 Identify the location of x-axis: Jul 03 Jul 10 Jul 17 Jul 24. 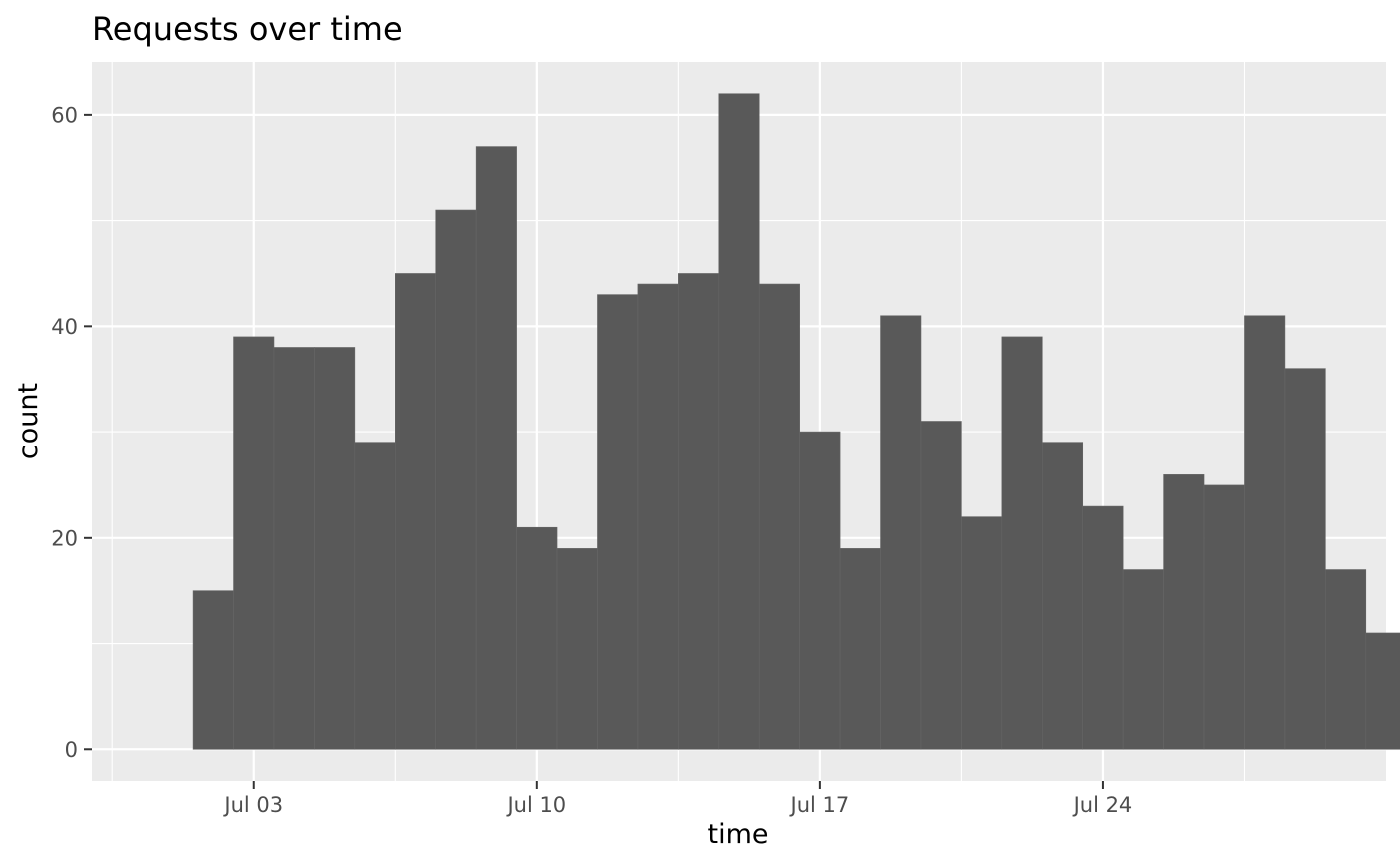
(677, 799).